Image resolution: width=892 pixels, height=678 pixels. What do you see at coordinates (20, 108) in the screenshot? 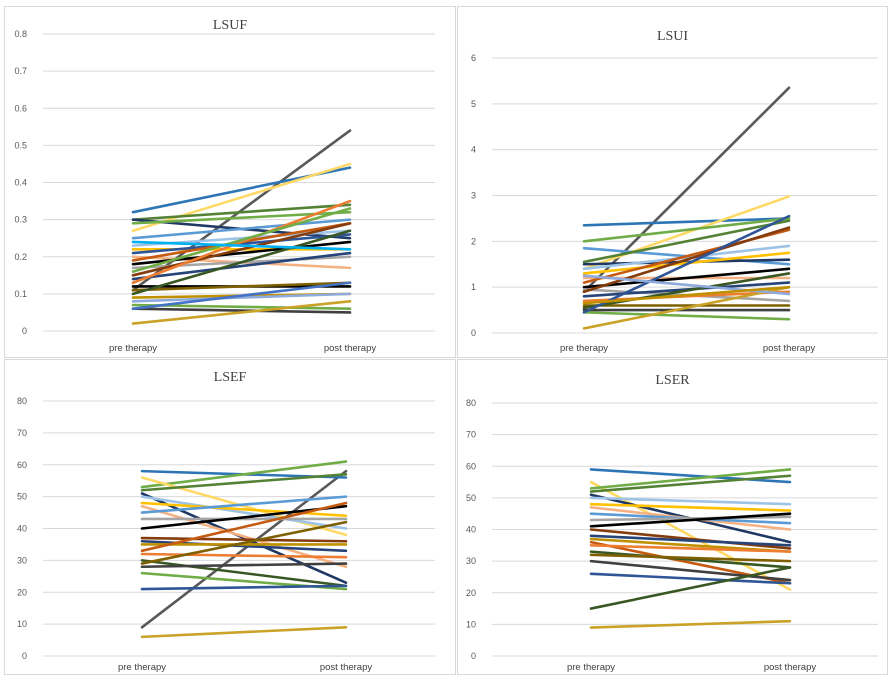
I see `y-tick-label: 0.6` at bounding box center [20, 108].